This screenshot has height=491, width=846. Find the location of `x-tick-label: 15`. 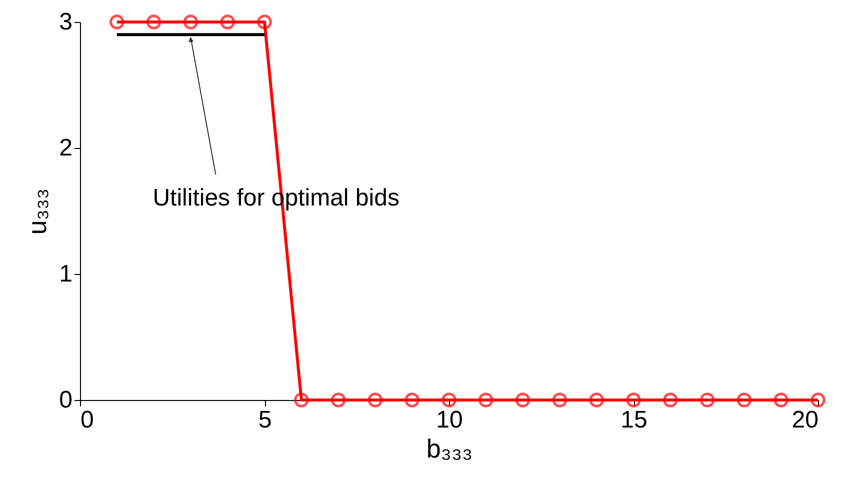

x-tick-label: 15 is located at coordinates (634, 420).